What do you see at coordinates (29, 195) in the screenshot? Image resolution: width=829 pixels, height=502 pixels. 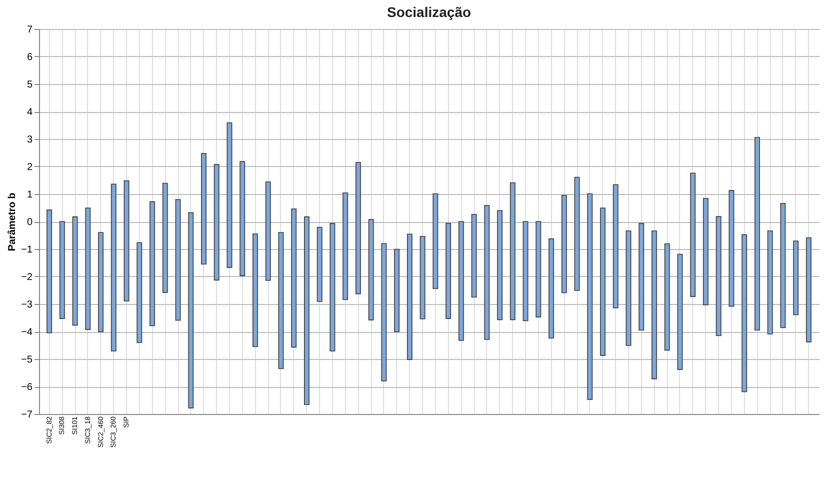 I see `y-tick-label: 1` at bounding box center [29, 195].